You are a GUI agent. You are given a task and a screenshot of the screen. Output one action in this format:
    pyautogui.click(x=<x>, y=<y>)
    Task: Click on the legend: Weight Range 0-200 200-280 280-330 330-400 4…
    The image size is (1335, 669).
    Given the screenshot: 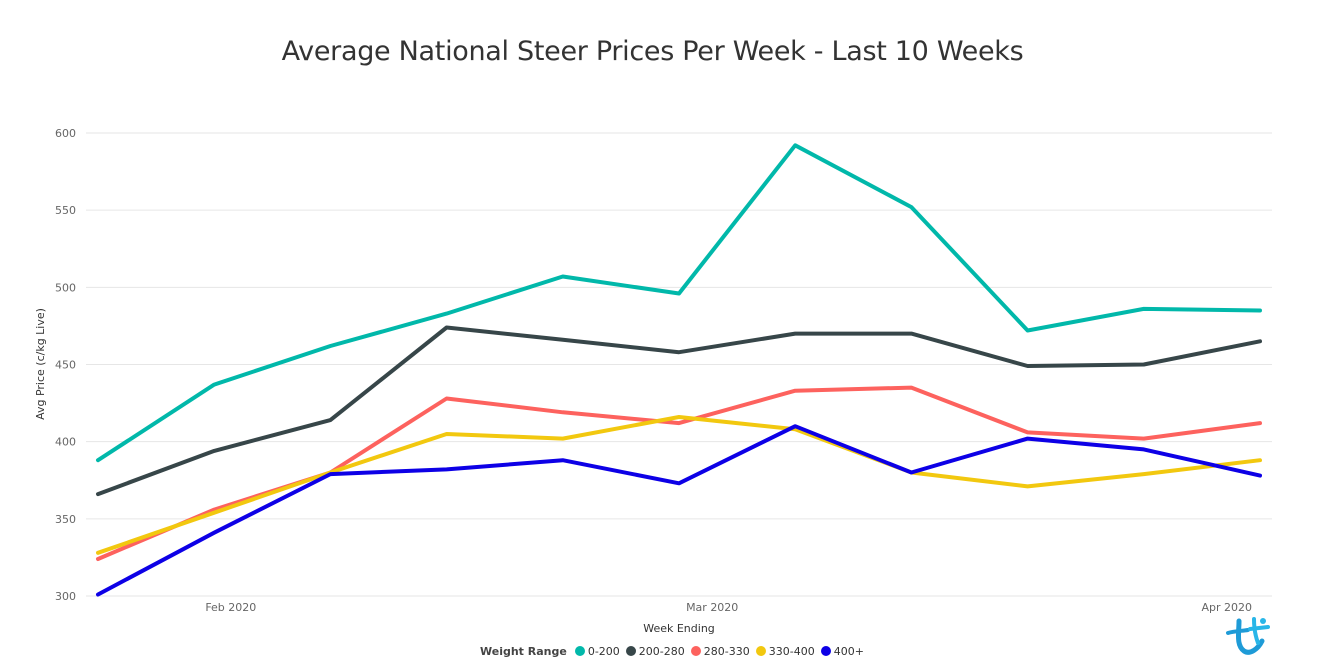 What is the action you would take?
    pyautogui.click(x=675, y=651)
    